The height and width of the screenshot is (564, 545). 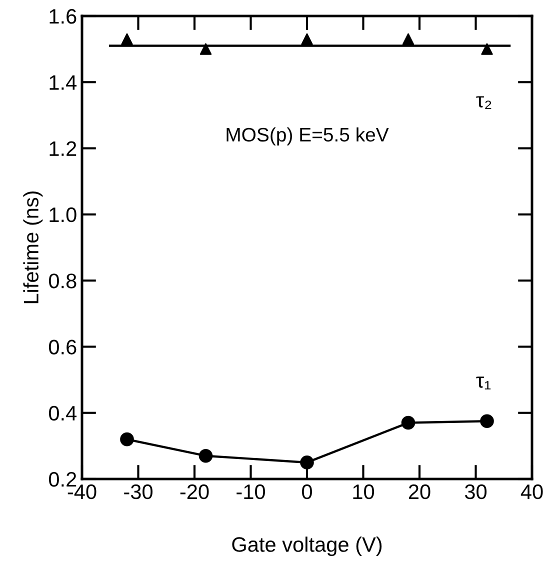 What do you see at coordinates (250, 492) in the screenshot?
I see `x-tick-label: -10` at bounding box center [250, 492].